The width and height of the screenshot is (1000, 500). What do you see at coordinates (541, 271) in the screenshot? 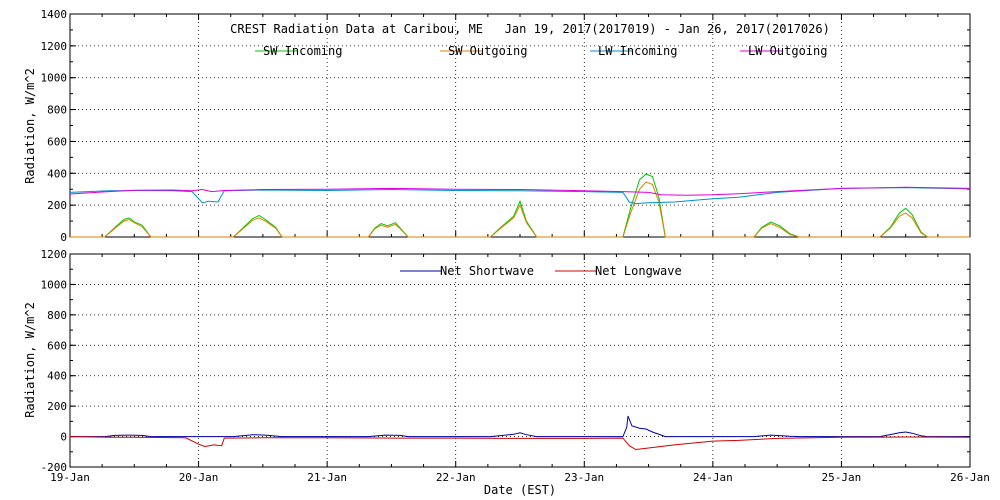
I see `bottom-legend: Net Shortwave Net Longwave` at bounding box center [541, 271].